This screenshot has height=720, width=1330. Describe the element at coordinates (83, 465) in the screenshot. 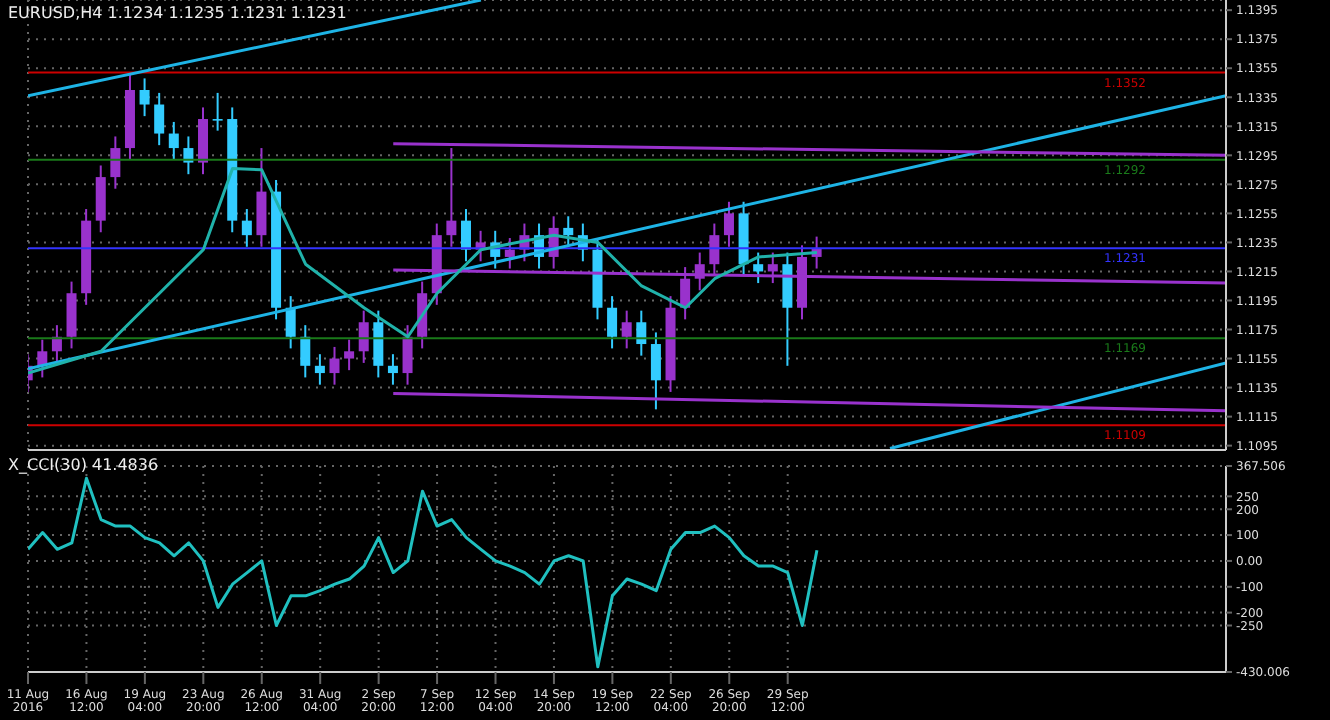

I see `chart-title: X_CCI(30) 41.4836` at that location.